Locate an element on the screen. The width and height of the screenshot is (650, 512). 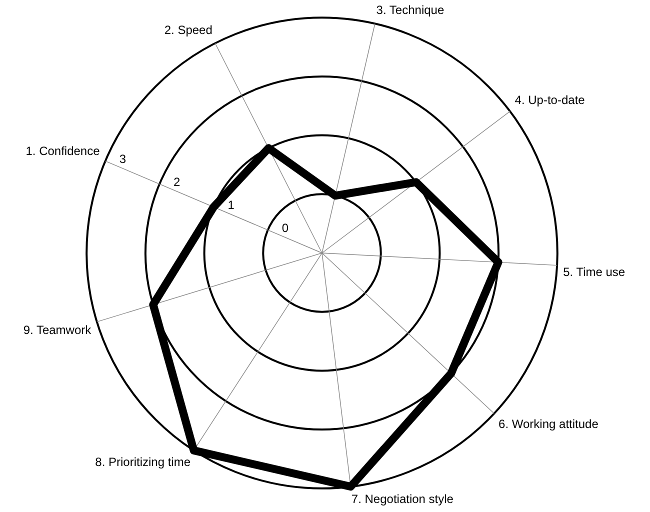
y-tick-label: 2 is located at coordinates (177, 182).